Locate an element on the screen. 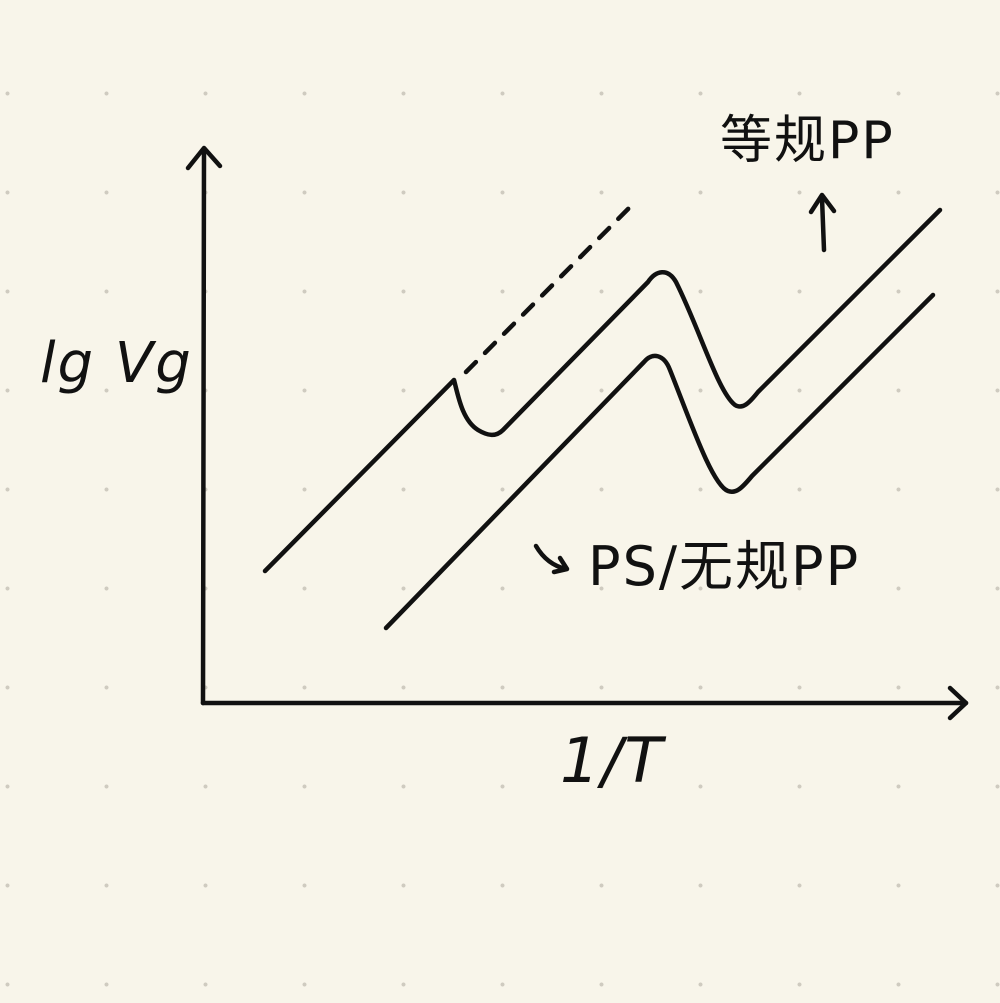 Image resolution: width=1000 pixels, height=1003 pixels. upper-curve-label: 等规PP is located at coordinates (807, 141).